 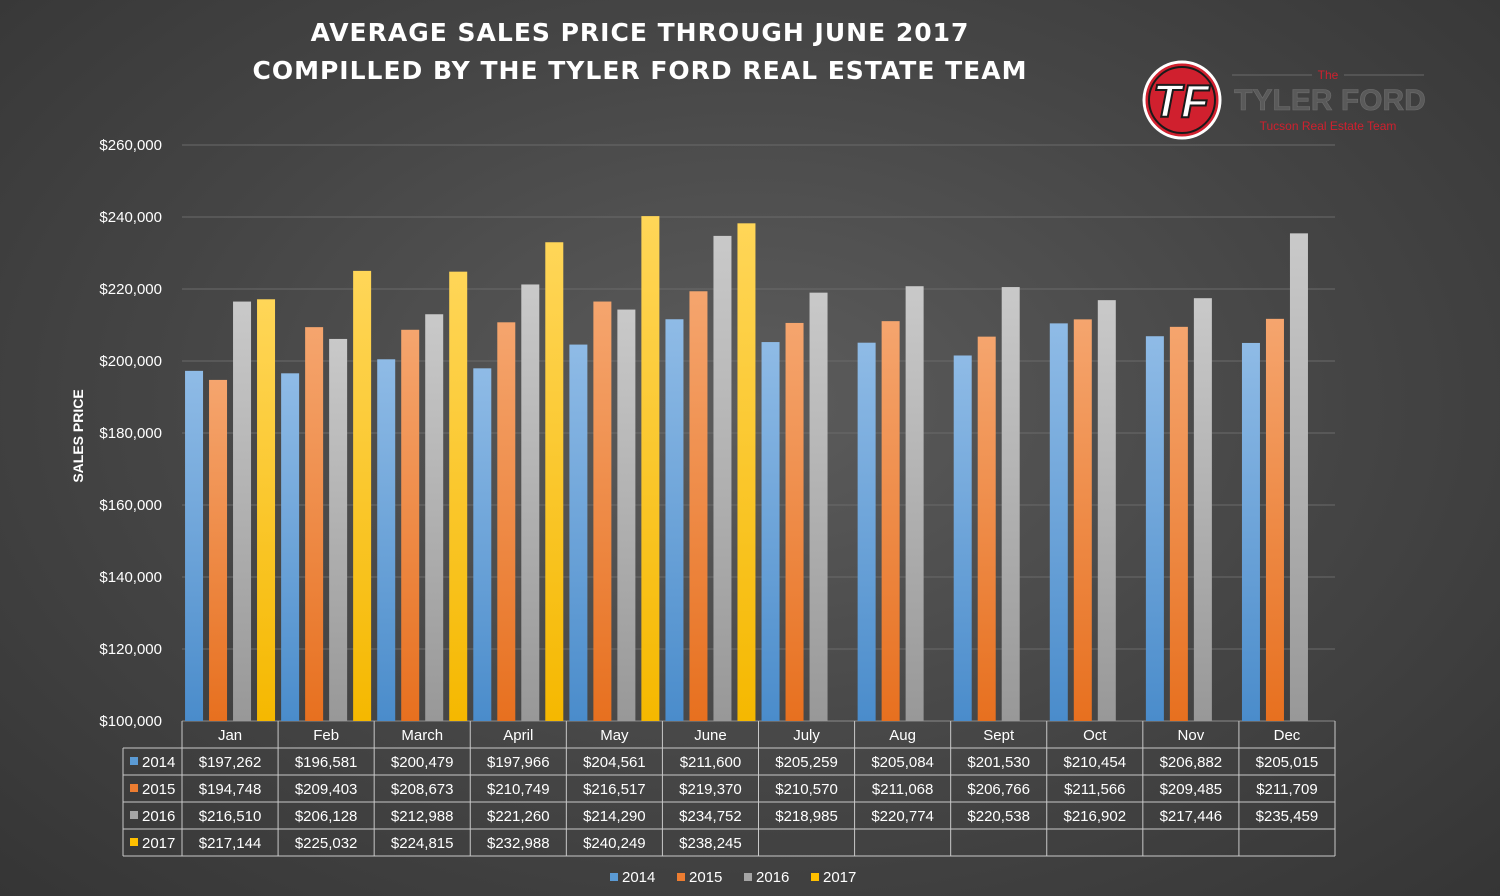 I want to click on bar-2016-may, so click(x=626, y=515).